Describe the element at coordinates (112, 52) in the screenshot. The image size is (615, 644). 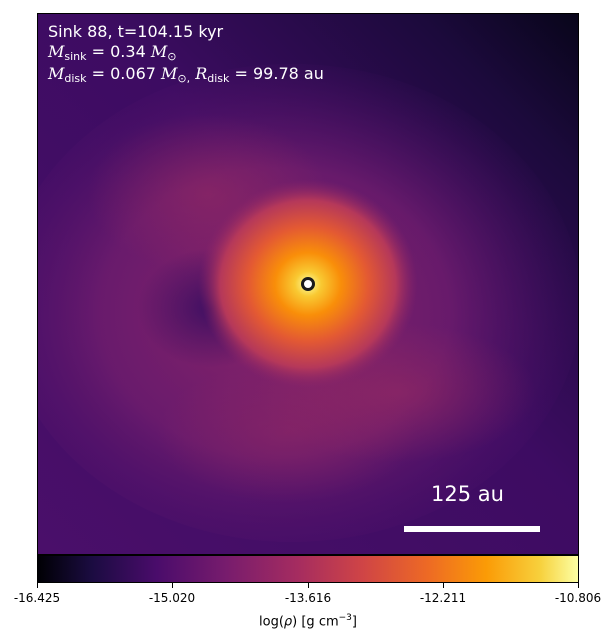
I see `sink-mass: Msink = 0.34 M⊙` at that location.